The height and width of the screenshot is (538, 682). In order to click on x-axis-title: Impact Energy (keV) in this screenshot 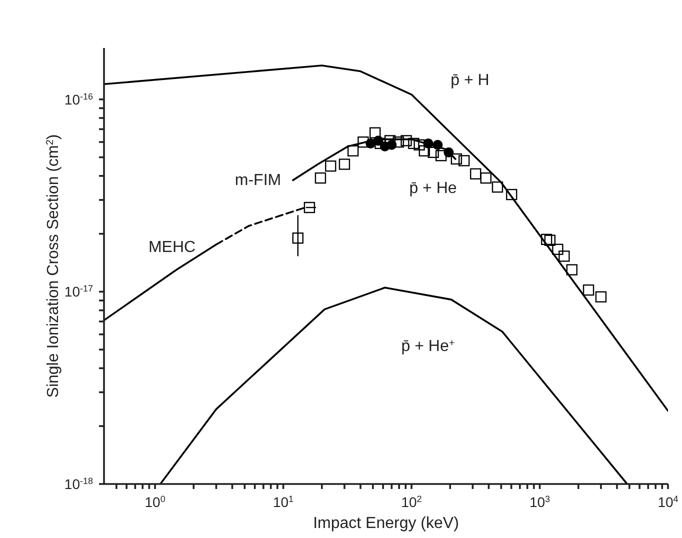, I will do `click(386, 523)`.